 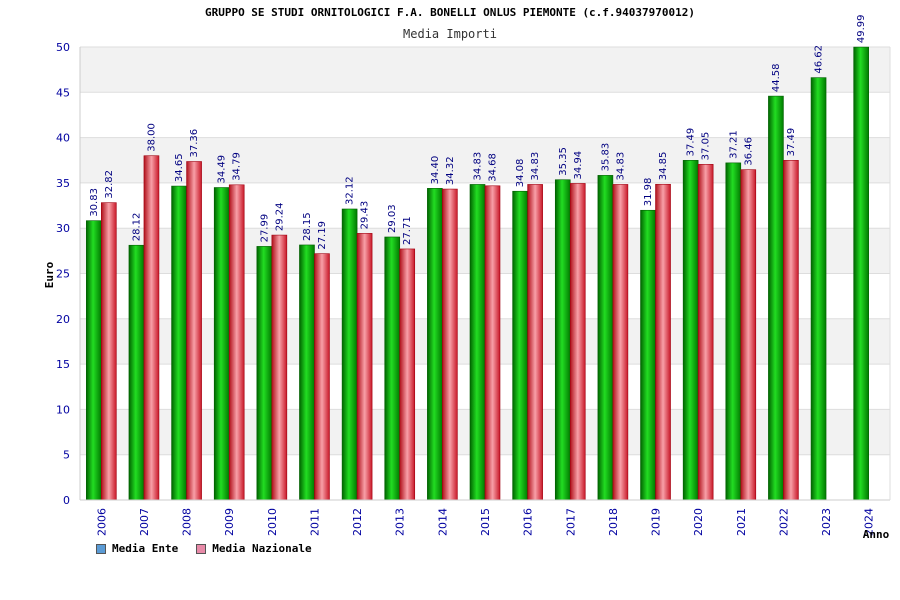 What do you see at coordinates (869, 522) in the screenshot?
I see `x-tick-label: 2024` at bounding box center [869, 522].